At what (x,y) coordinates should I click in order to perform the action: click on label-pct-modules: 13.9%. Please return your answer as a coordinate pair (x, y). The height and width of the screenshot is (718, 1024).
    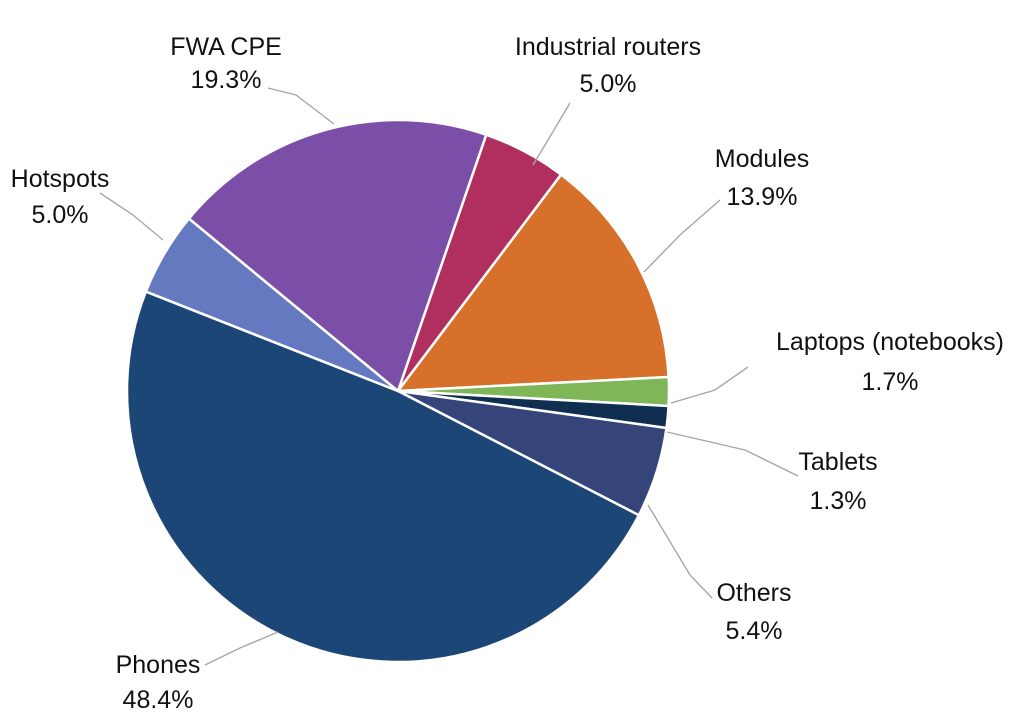
    Looking at the image, I should click on (762, 197).